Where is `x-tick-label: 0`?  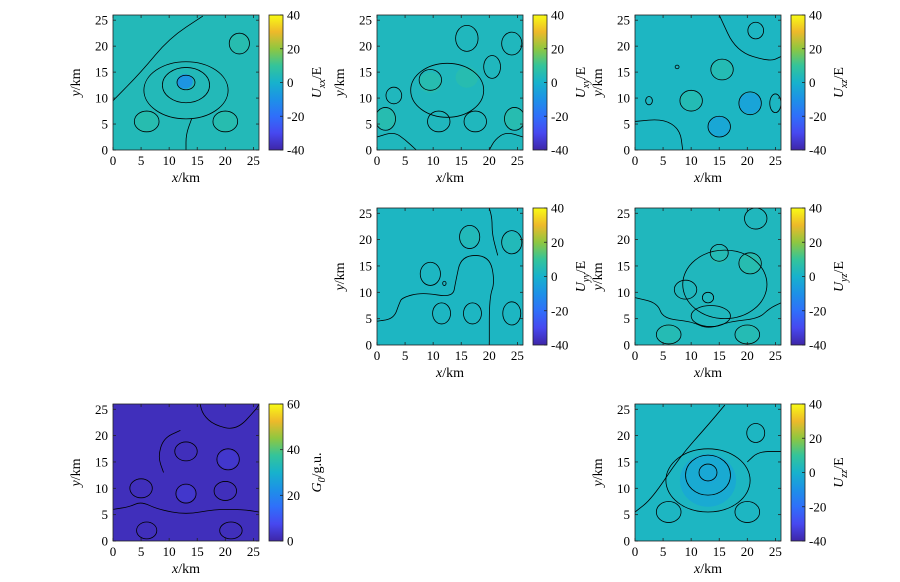 x-tick-label: 0 is located at coordinates (635, 551).